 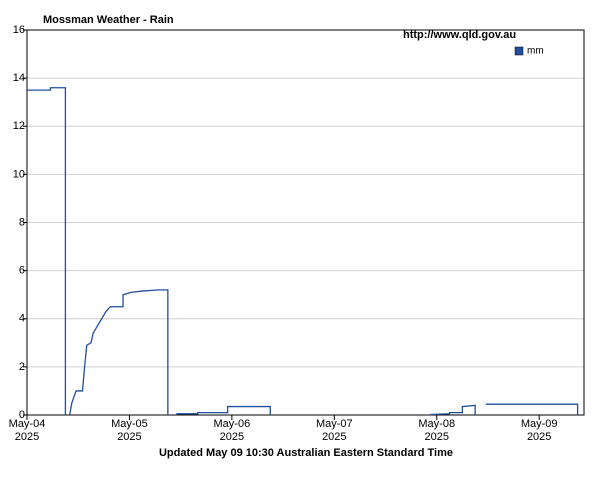 What do you see at coordinates (19, 30) in the screenshot?
I see `y-tick-label: 16` at bounding box center [19, 30].